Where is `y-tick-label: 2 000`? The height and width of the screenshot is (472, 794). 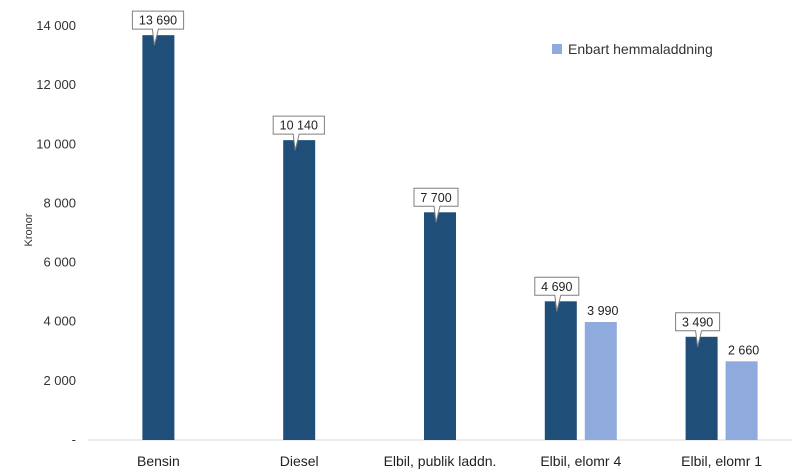 y-tick-label: 2 000 is located at coordinates (59, 380).